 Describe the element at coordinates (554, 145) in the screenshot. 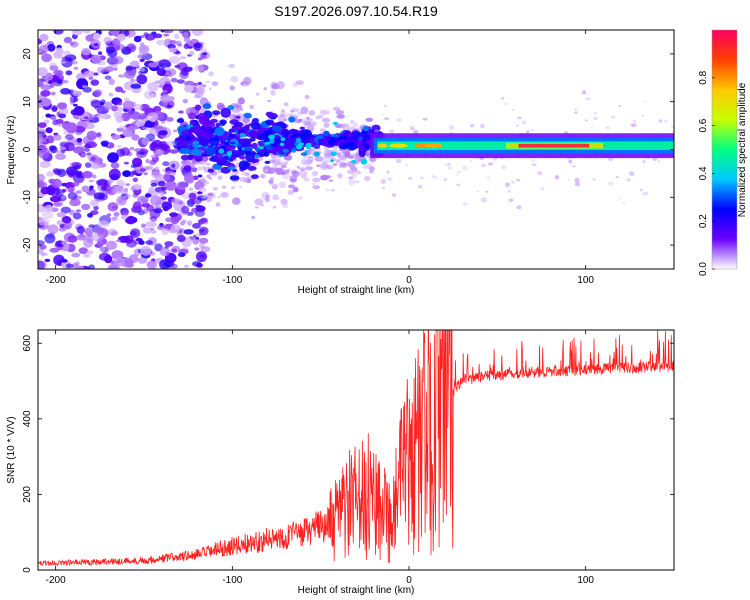

I see `carrier-peak` at that location.